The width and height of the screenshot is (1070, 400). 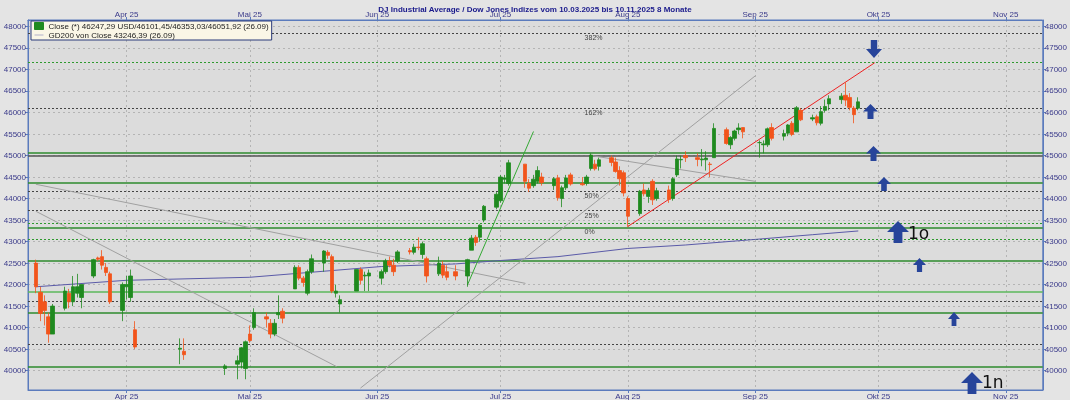 What do you see at coordinates (1056, 91) in the screenshot?
I see `y2-tick-label: 46500` at bounding box center [1056, 91].